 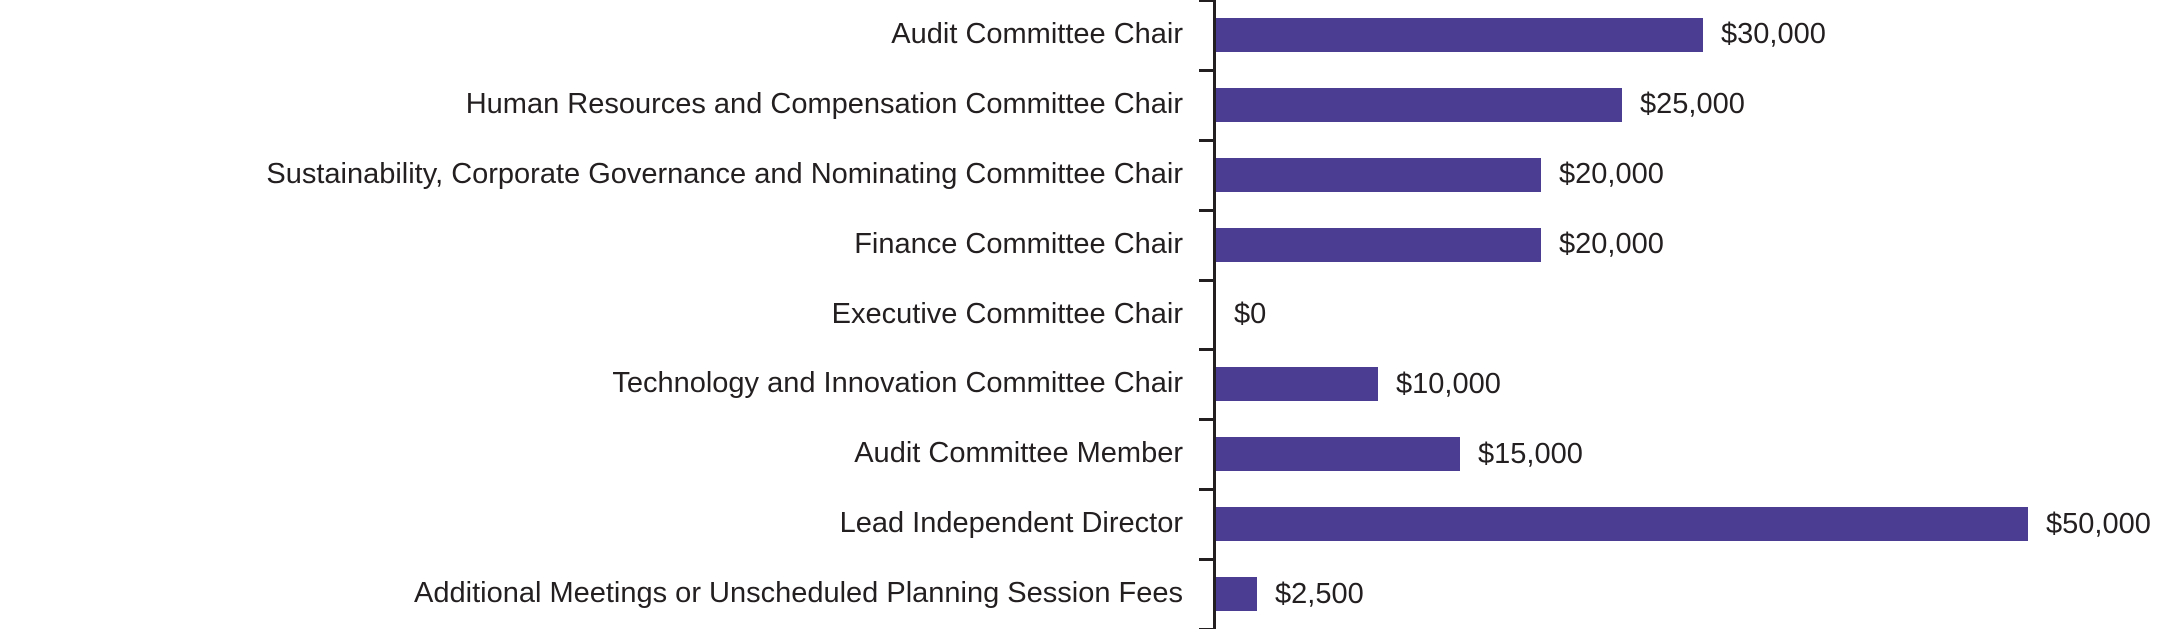 I want to click on bar-track: $15,000, so click(x=1690, y=454).